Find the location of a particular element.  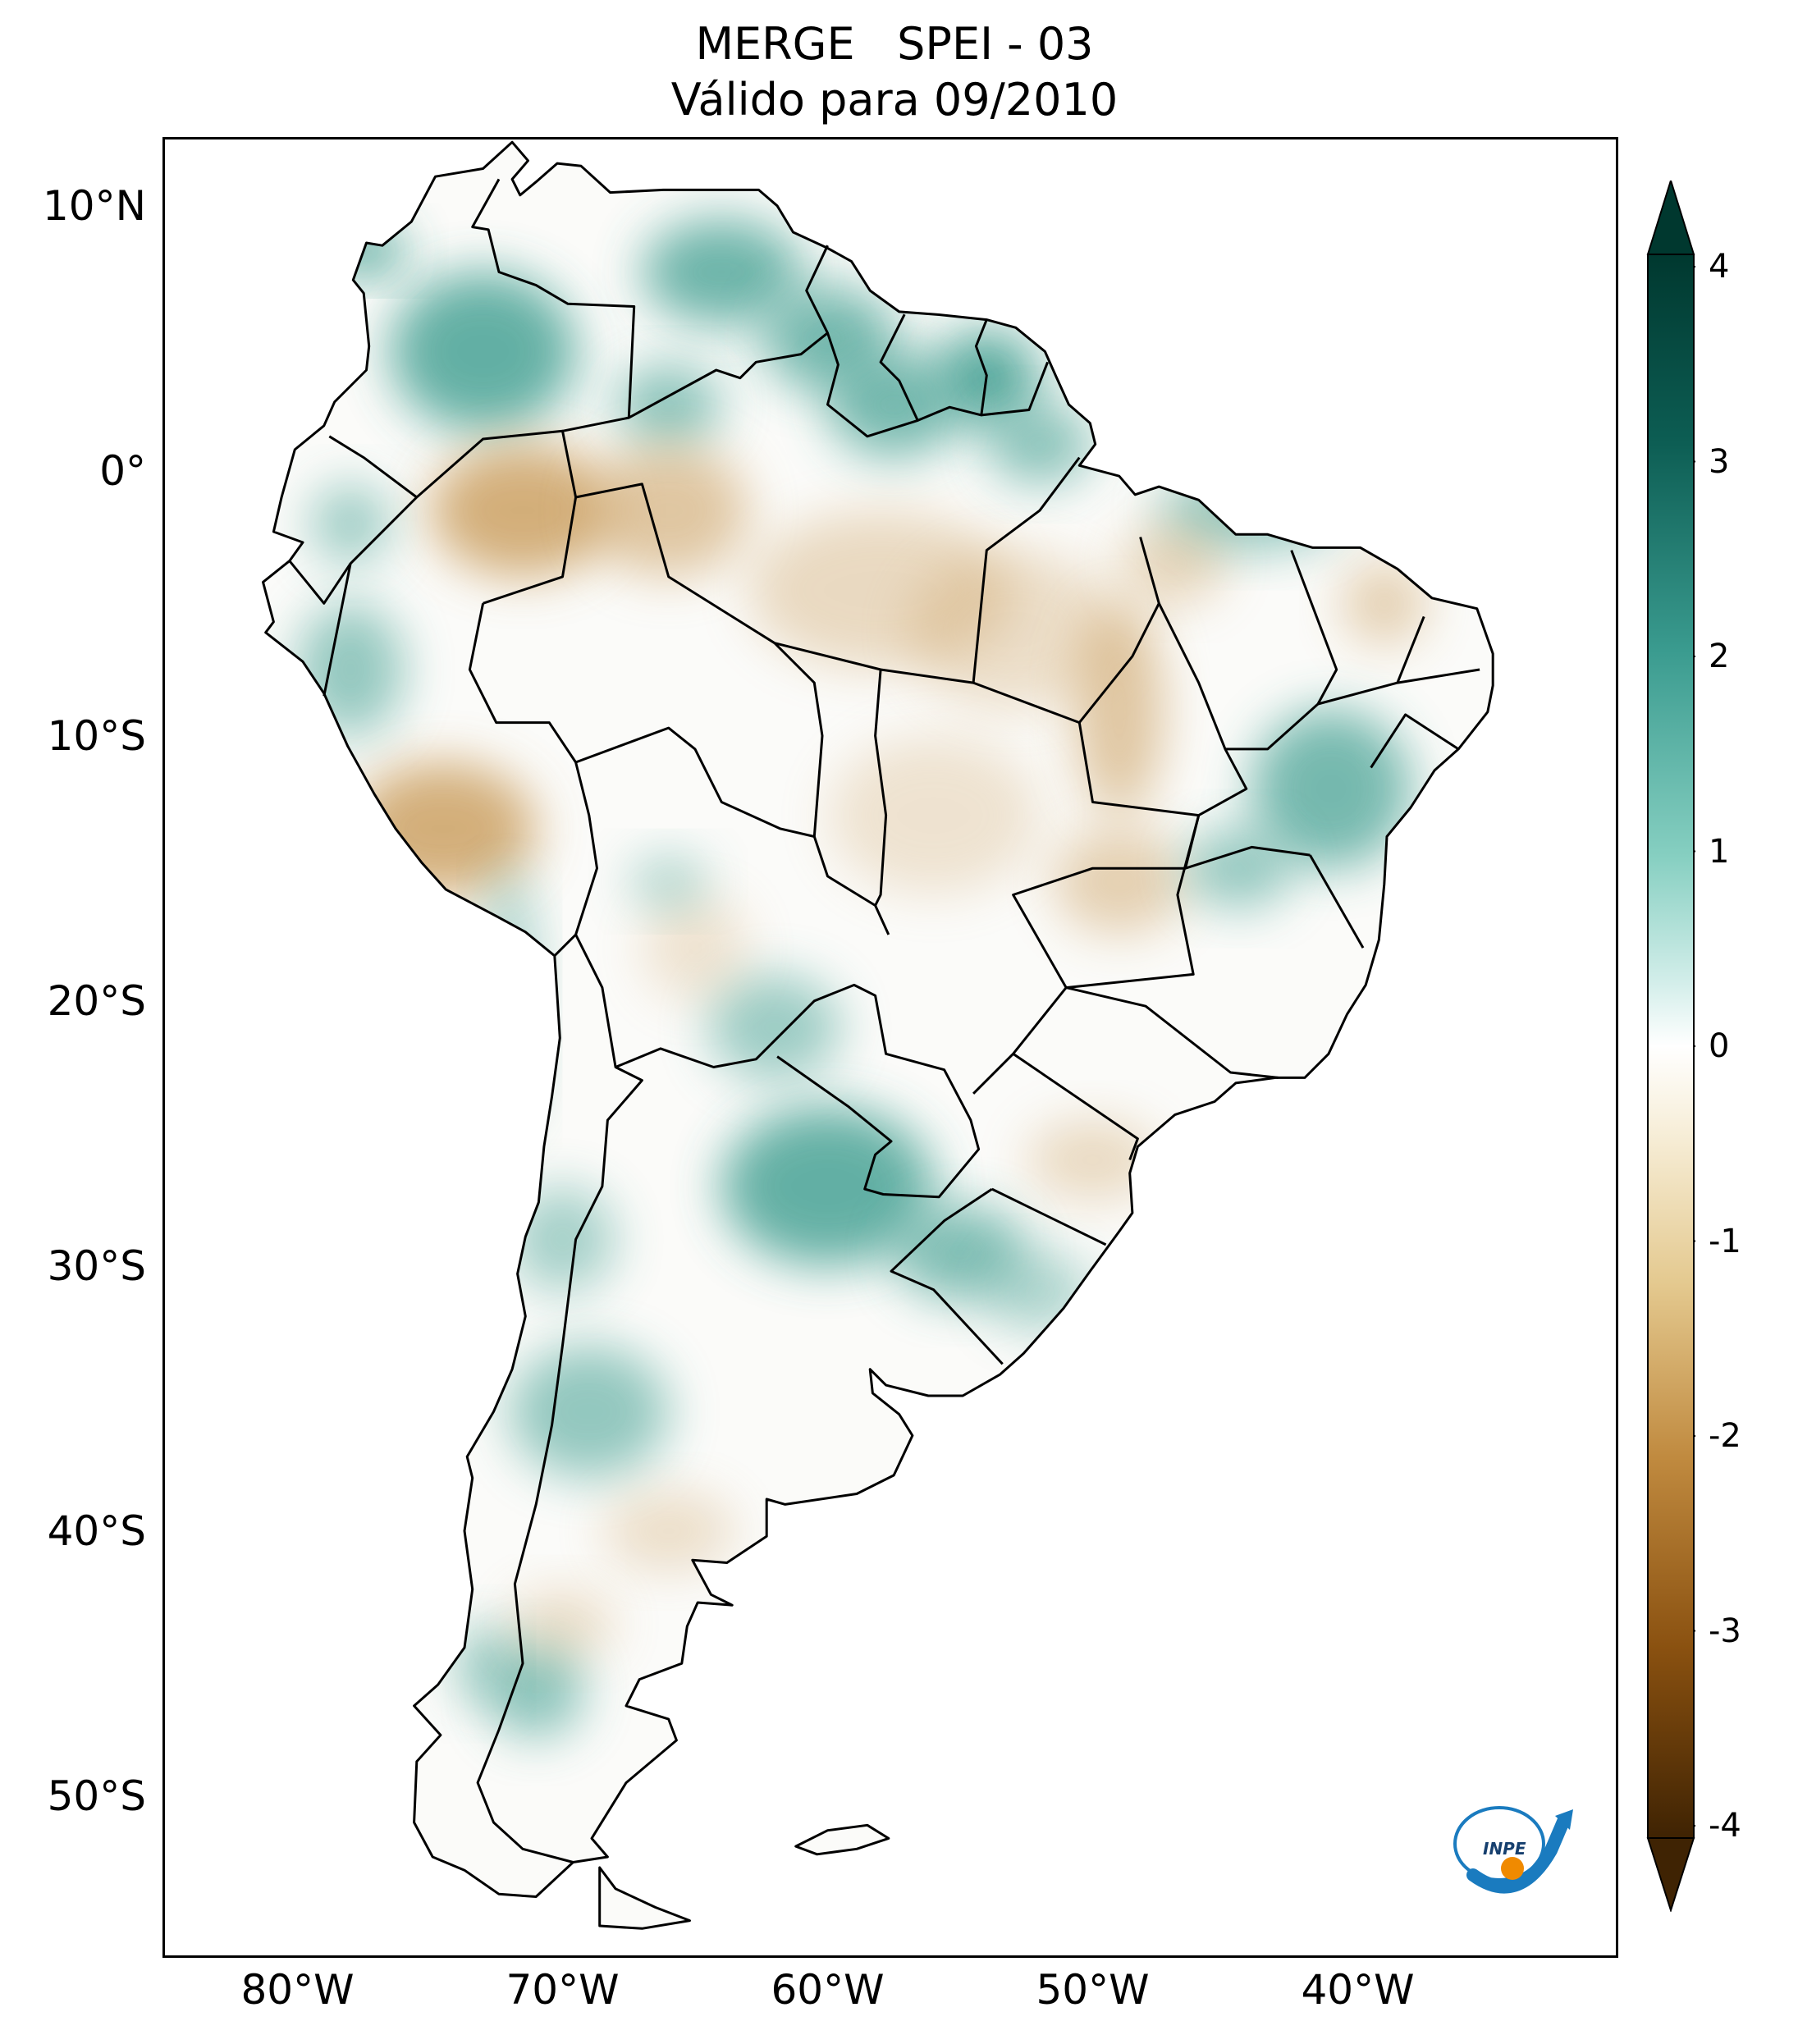

colorbar-tick-label: -2 is located at coordinates (1725, 1436).